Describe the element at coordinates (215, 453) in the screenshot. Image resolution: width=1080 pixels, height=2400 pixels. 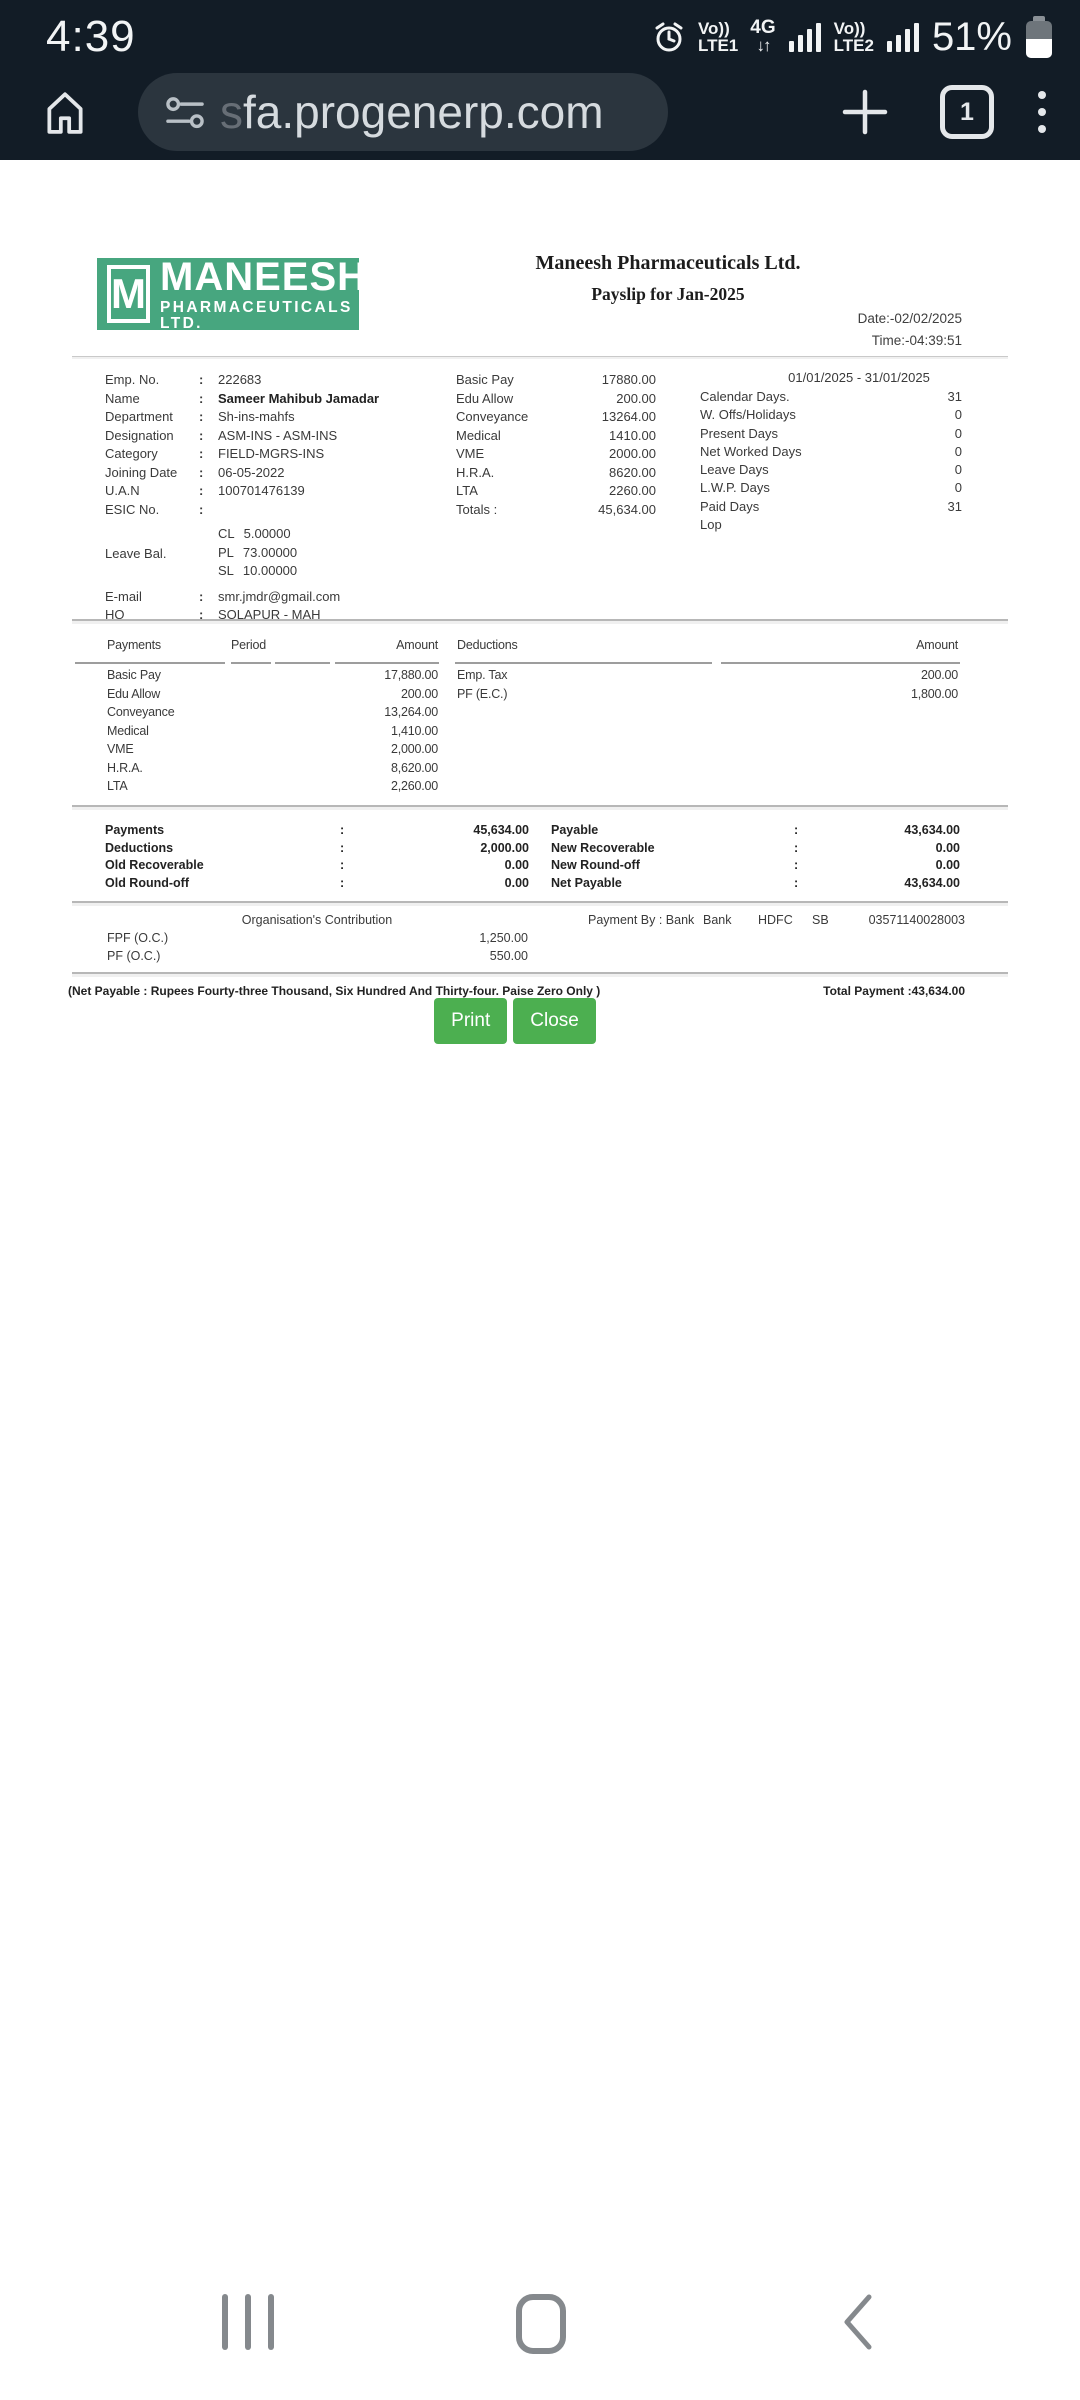
I see `employee-row: Category : FIELD-MGRS-INS` at that location.